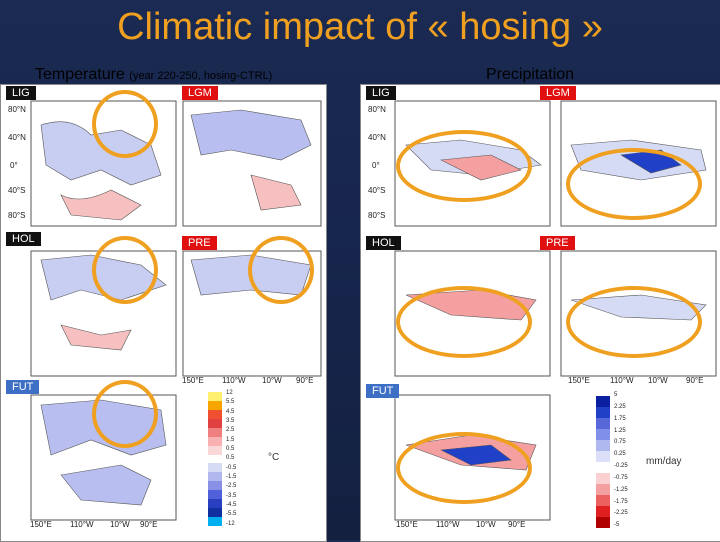 Image resolution: width=720 pixels, height=542 pixels. I want to click on lon-10w-fut: 10°W, so click(120, 524).